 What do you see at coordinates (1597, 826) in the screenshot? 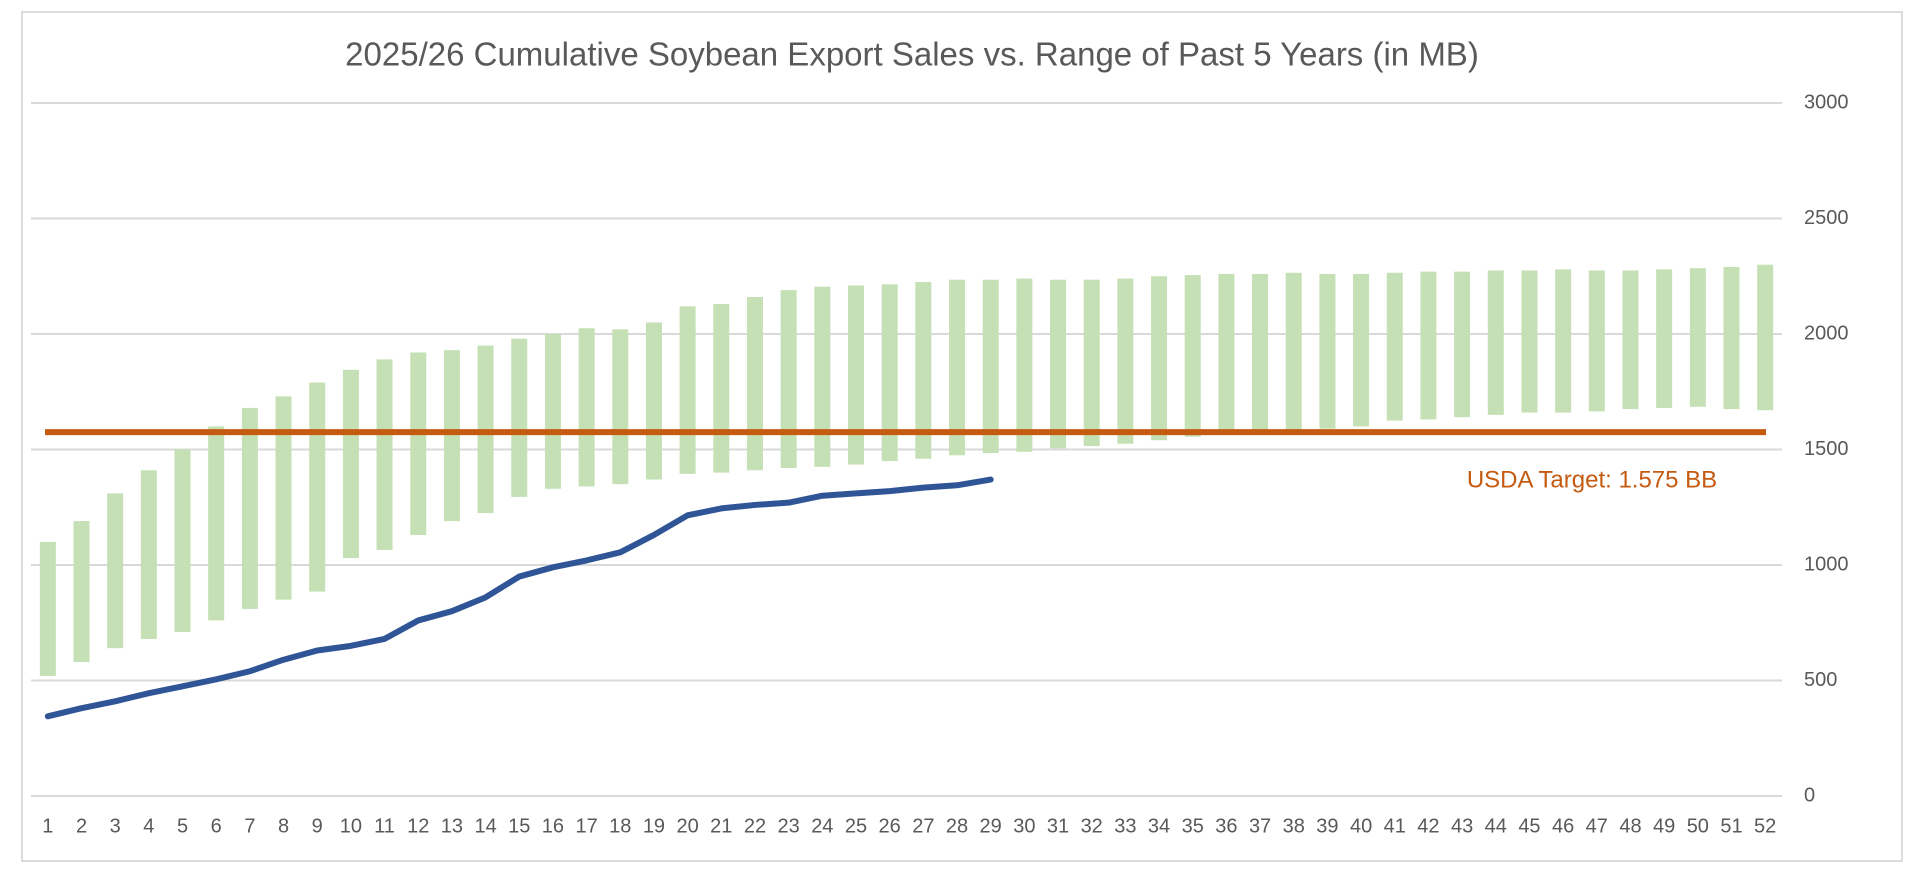
I see `x-tick-label: 47` at bounding box center [1597, 826].